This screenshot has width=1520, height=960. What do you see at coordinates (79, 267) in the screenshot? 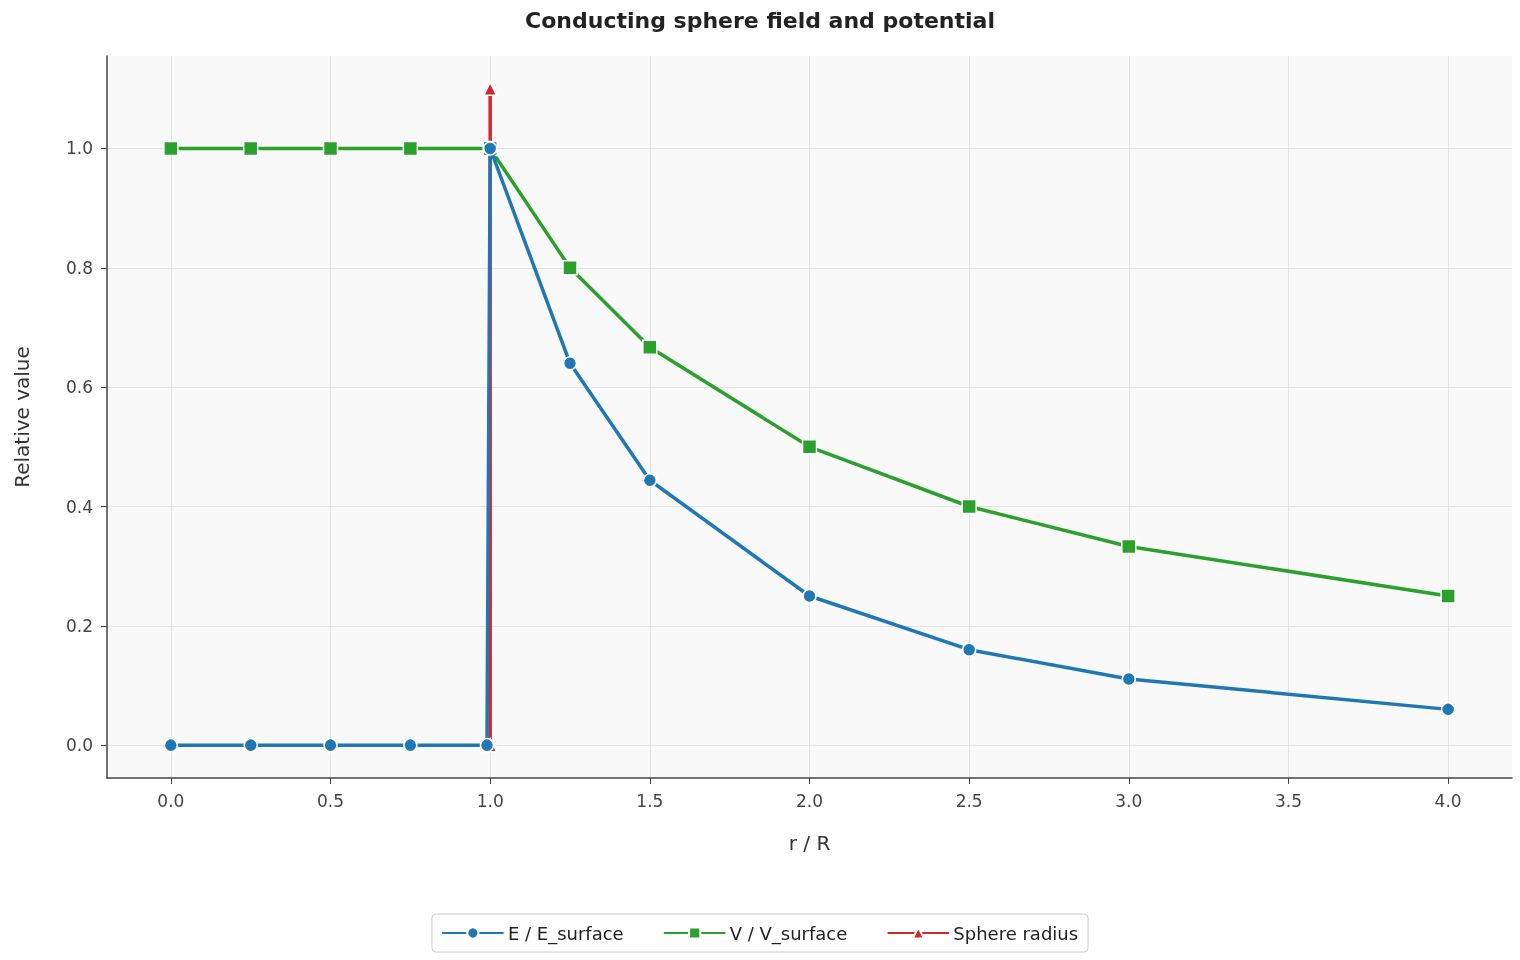
I see `y-tick-label: 0.8` at bounding box center [79, 267].